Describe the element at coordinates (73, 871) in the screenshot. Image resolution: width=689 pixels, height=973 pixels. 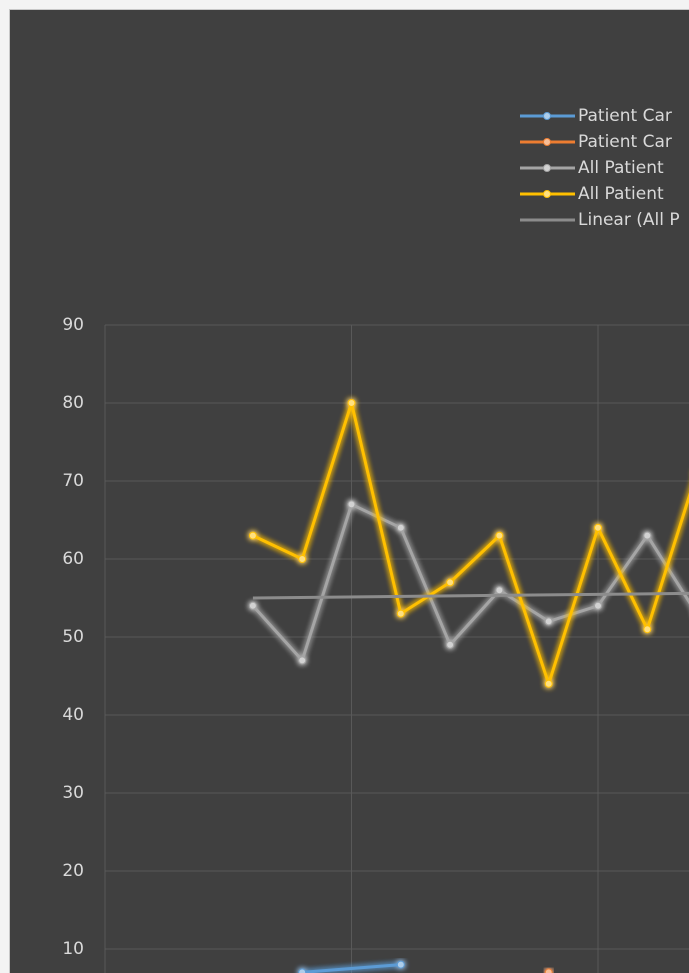
I see `y-tick-label: 20` at that location.